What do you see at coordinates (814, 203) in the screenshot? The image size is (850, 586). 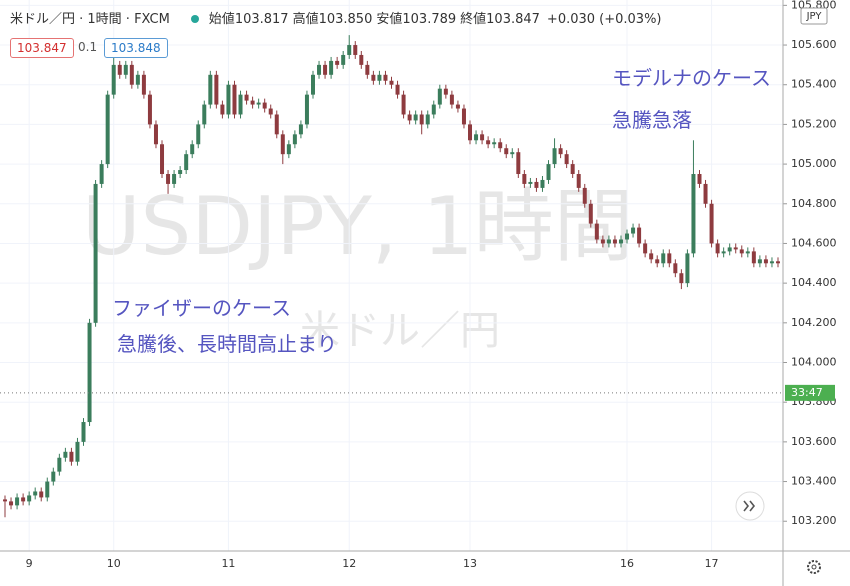 I see `y-tick-label: 104.800` at bounding box center [814, 203].